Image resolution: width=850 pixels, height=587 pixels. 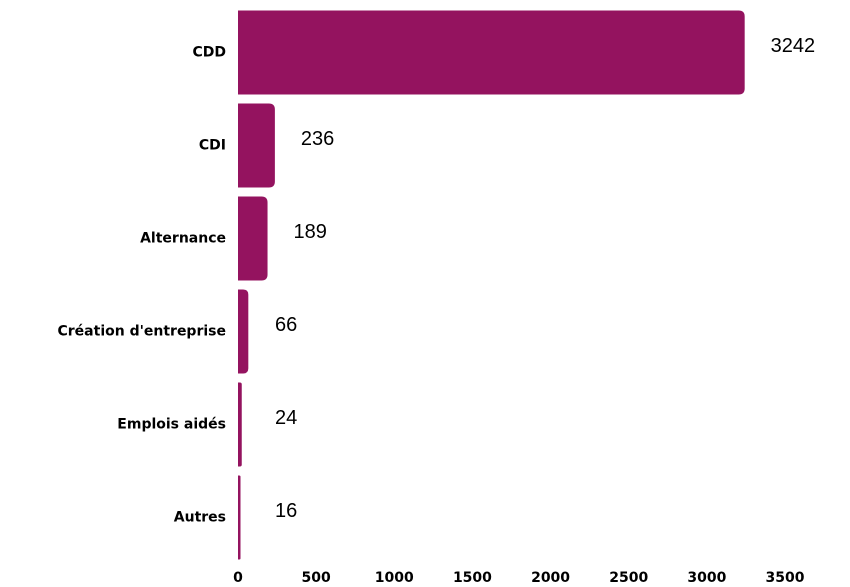 I want to click on value-label: 3242, so click(x=793, y=46).